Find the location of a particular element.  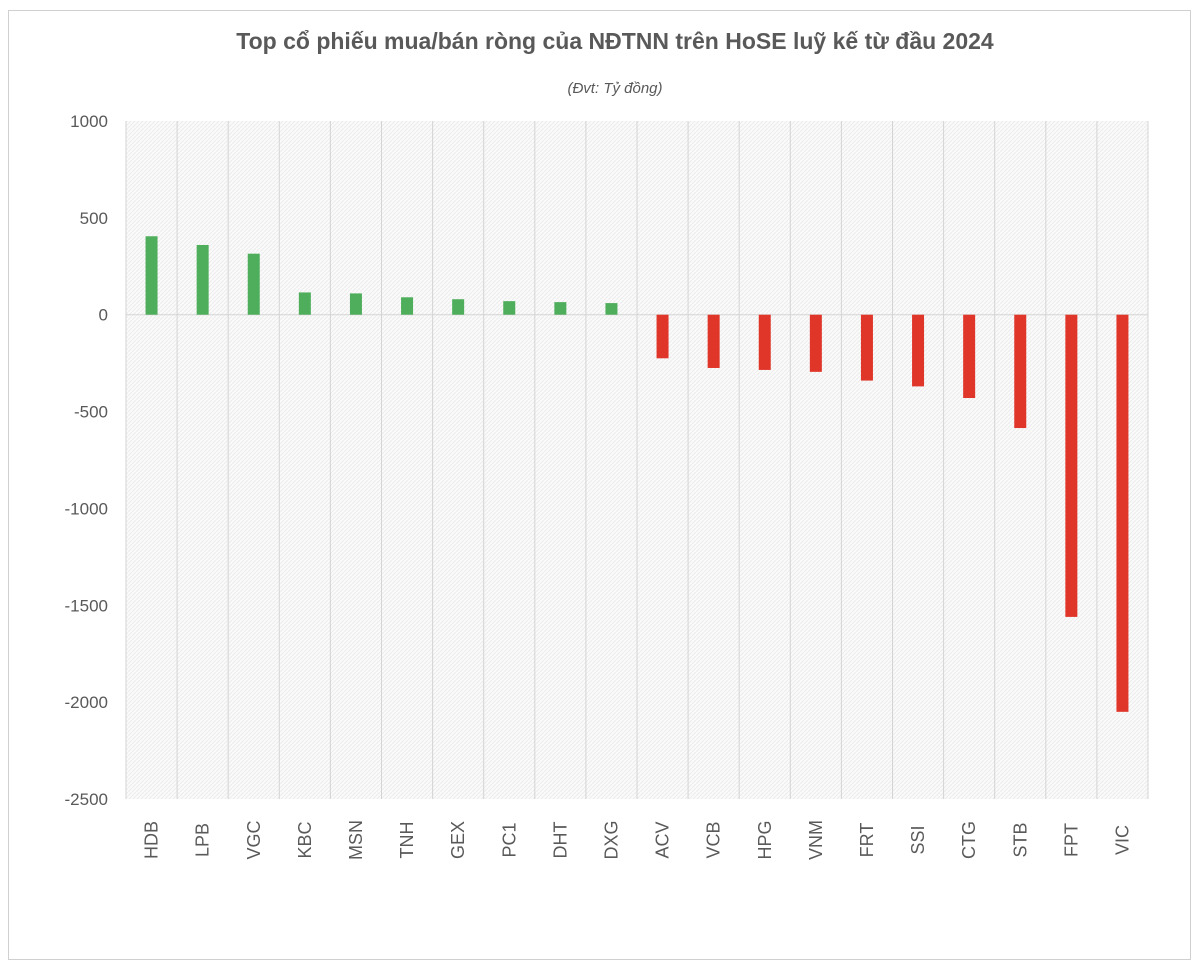

x-tick-label: VIC is located at coordinates (1122, 840).